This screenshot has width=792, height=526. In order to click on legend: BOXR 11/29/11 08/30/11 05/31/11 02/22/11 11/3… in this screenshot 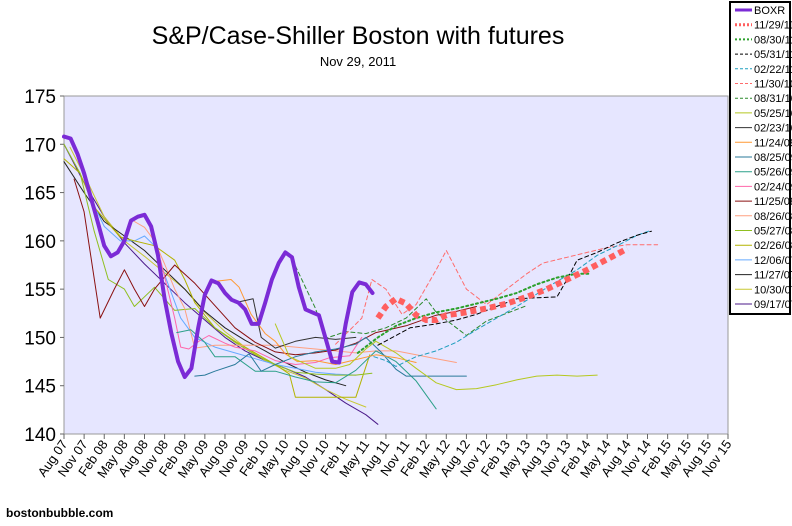, I will do `click(763, 158)`.